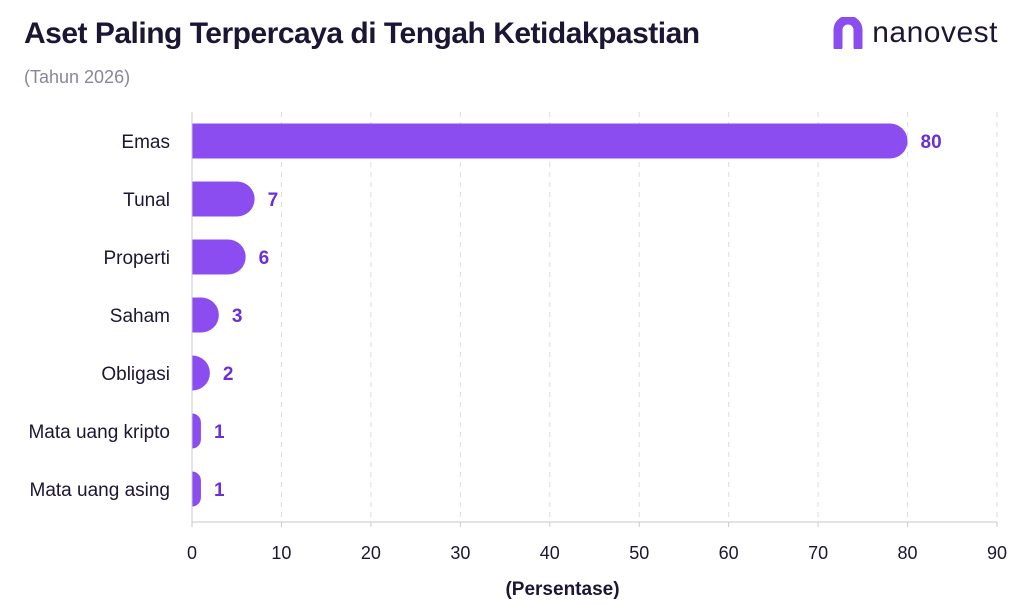 The width and height of the screenshot is (1024, 616). Describe the element at coordinates (273, 200) in the screenshot. I see `value-label: 7` at that location.